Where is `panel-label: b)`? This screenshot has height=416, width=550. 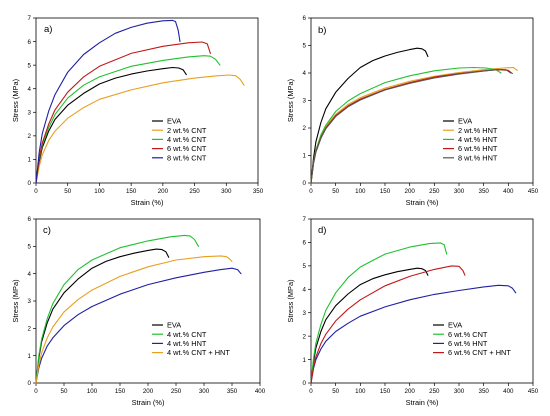
panel-label: b) is located at coordinates (322, 30).